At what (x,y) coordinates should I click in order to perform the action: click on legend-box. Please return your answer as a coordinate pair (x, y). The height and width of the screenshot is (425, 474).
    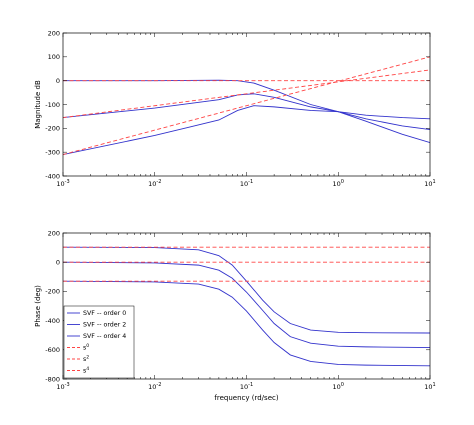
    Looking at the image, I should click on (99, 342).